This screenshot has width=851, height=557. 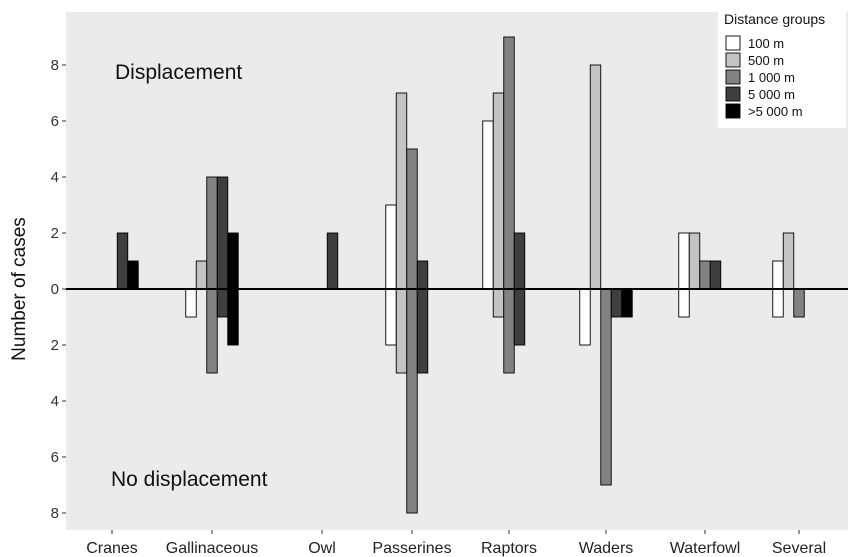 I want to click on x-tick-label-waders: Waders, so click(x=606, y=548).